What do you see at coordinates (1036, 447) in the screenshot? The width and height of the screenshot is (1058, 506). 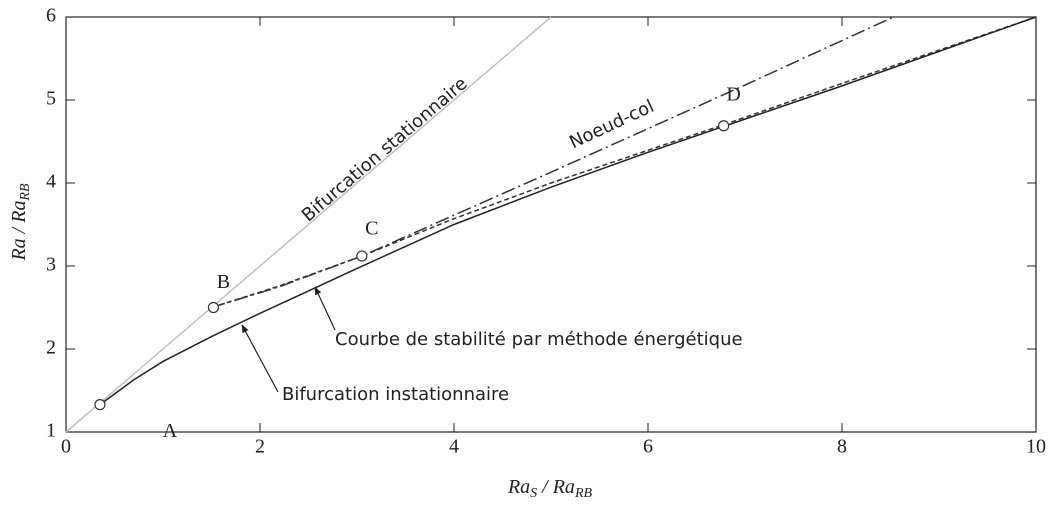 I see `x-tick-label: 10` at bounding box center [1036, 447].